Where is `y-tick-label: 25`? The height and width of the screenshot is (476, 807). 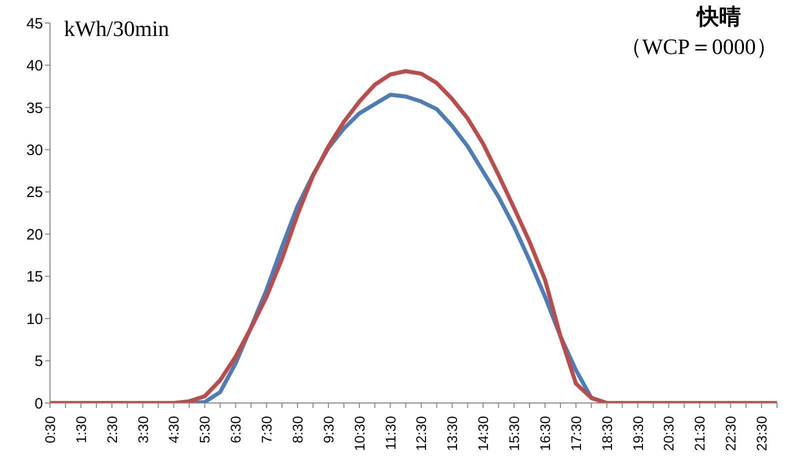 y-tick-label: 25 is located at coordinates (34, 193).